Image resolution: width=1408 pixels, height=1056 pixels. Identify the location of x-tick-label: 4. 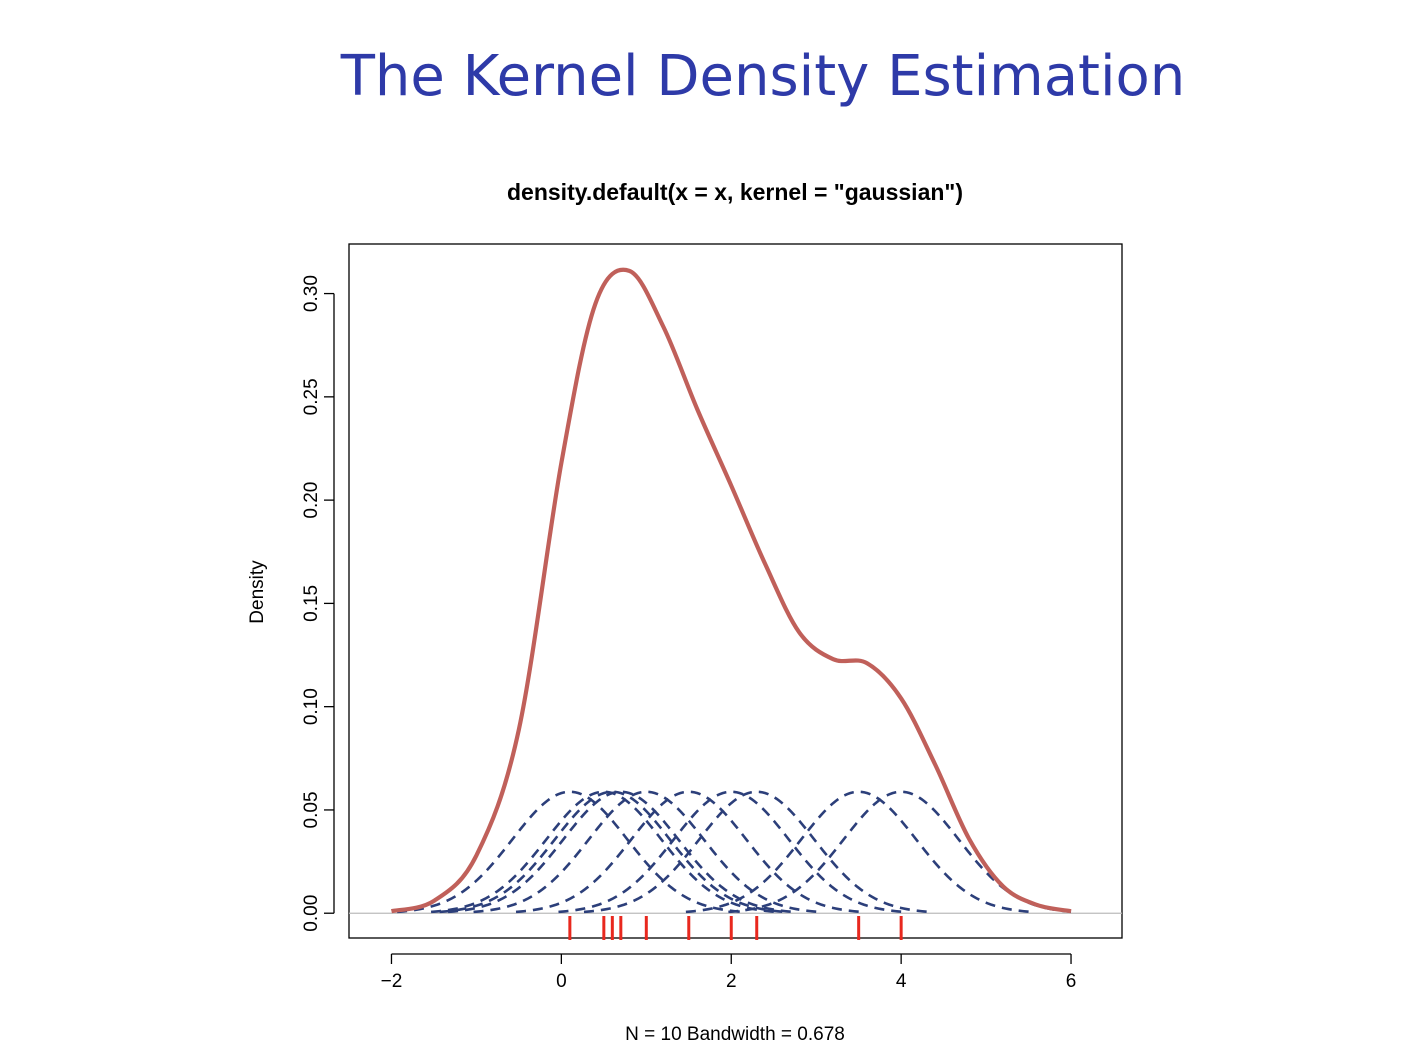
(901, 981).